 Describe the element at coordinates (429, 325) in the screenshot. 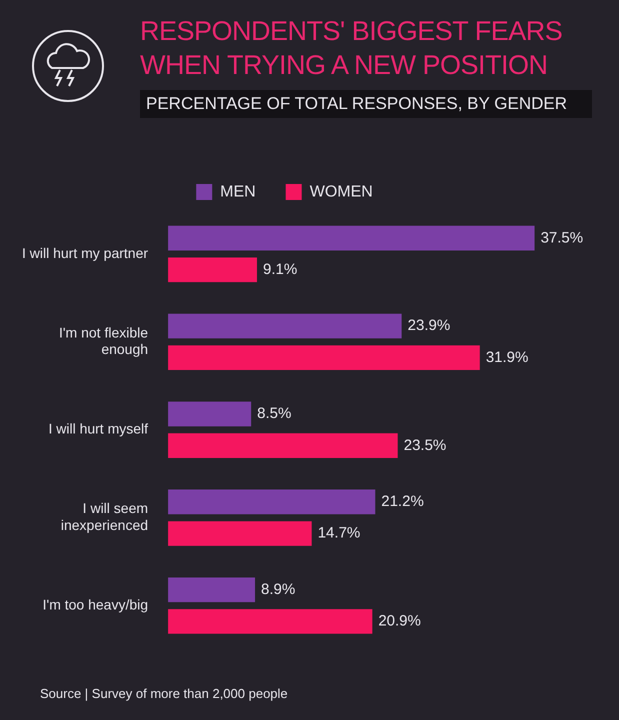

I see `data-label: 23.9%` at that location.